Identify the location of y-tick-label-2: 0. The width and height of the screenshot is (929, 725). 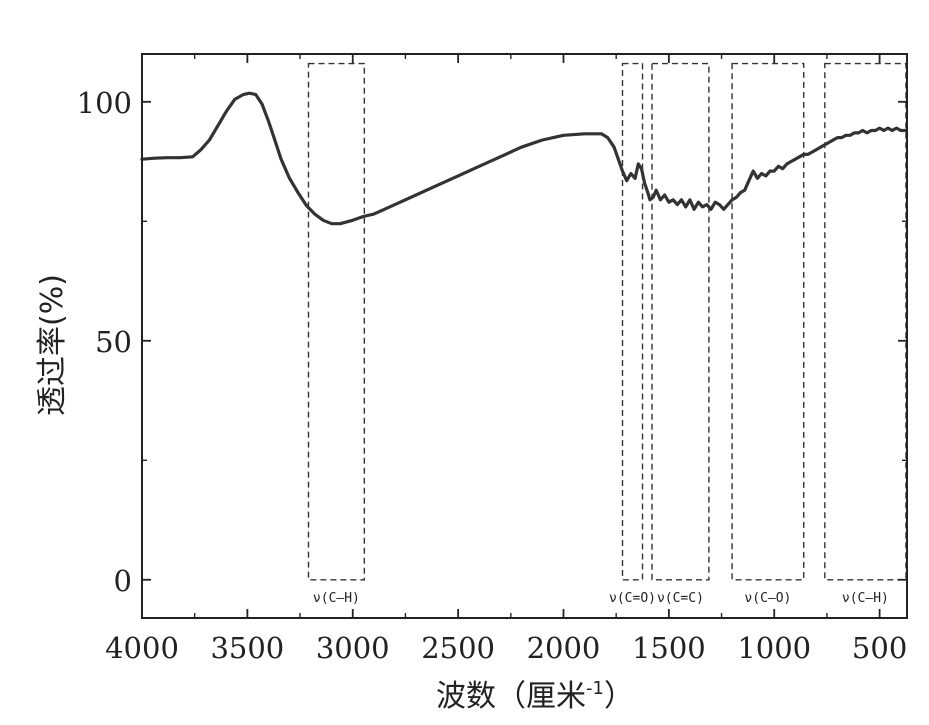
(123, 581).